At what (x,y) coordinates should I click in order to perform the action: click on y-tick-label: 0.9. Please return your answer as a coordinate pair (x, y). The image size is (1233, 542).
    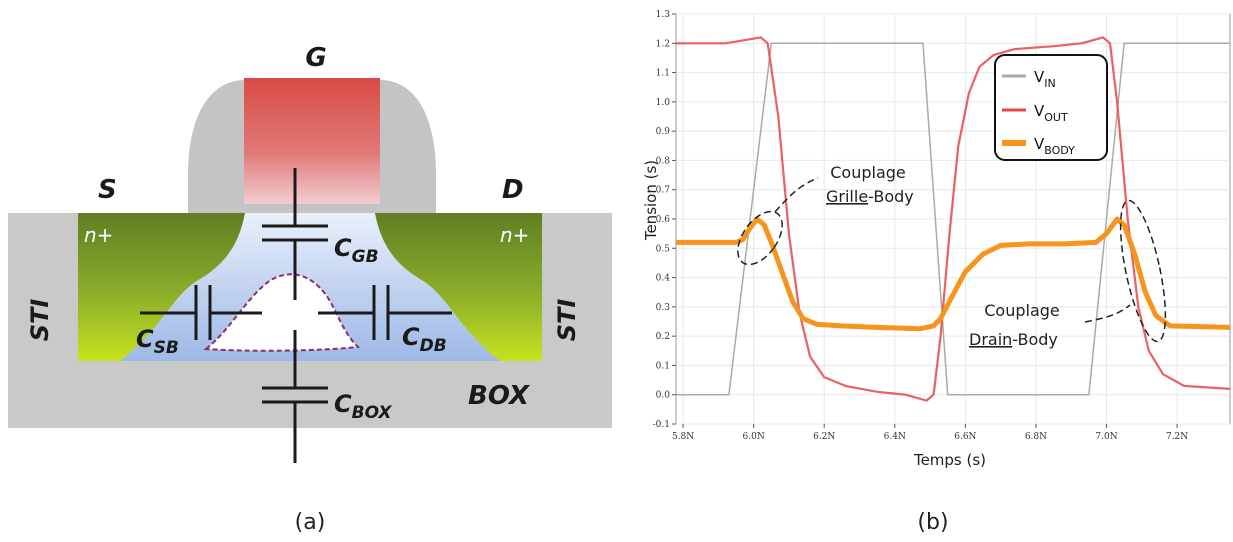
    Looking at the image, I should click on (663, 132).